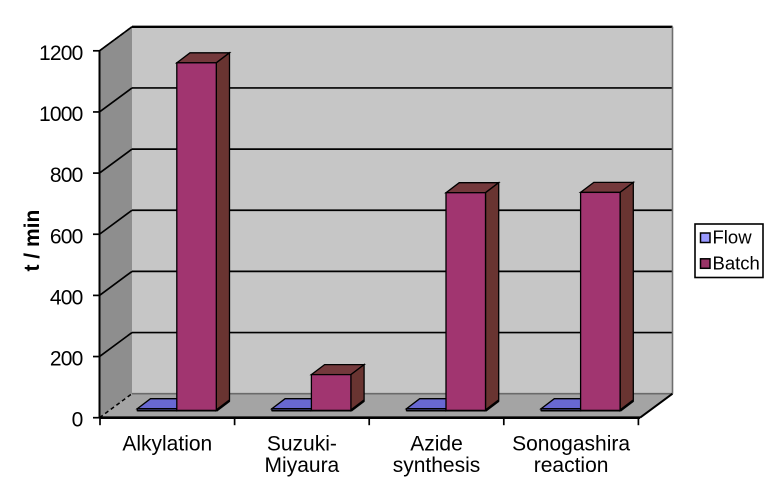 Image resolution: width=765 pixels, height=501 pixels. Describe the element at coordinates (66, 236) in the screenshot. I see `svg-text: 600` at that location.